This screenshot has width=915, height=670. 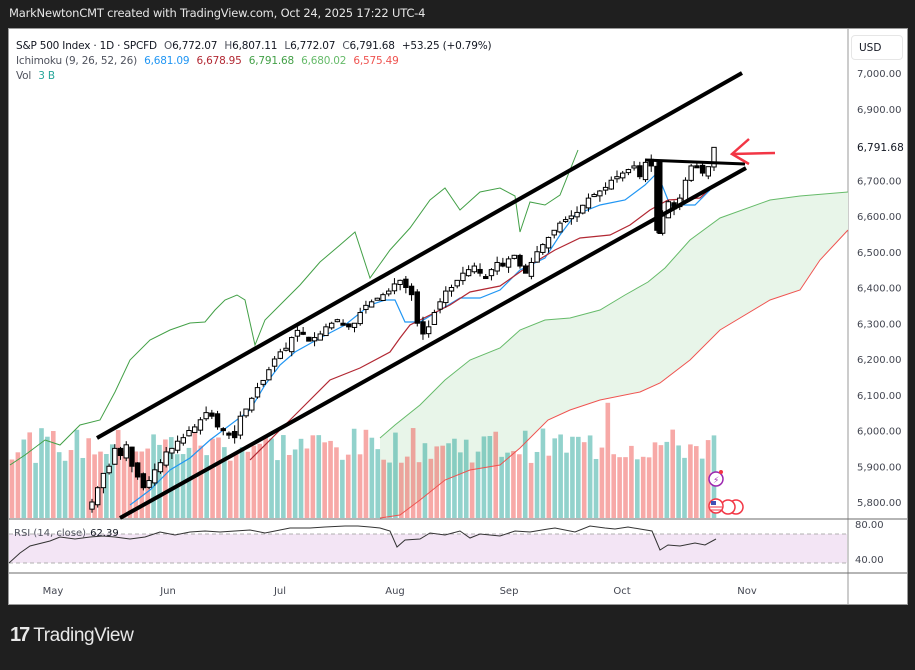 I want to click on rsi-legend: RSI (14, close) 62.39, so click(x=66, y=533).